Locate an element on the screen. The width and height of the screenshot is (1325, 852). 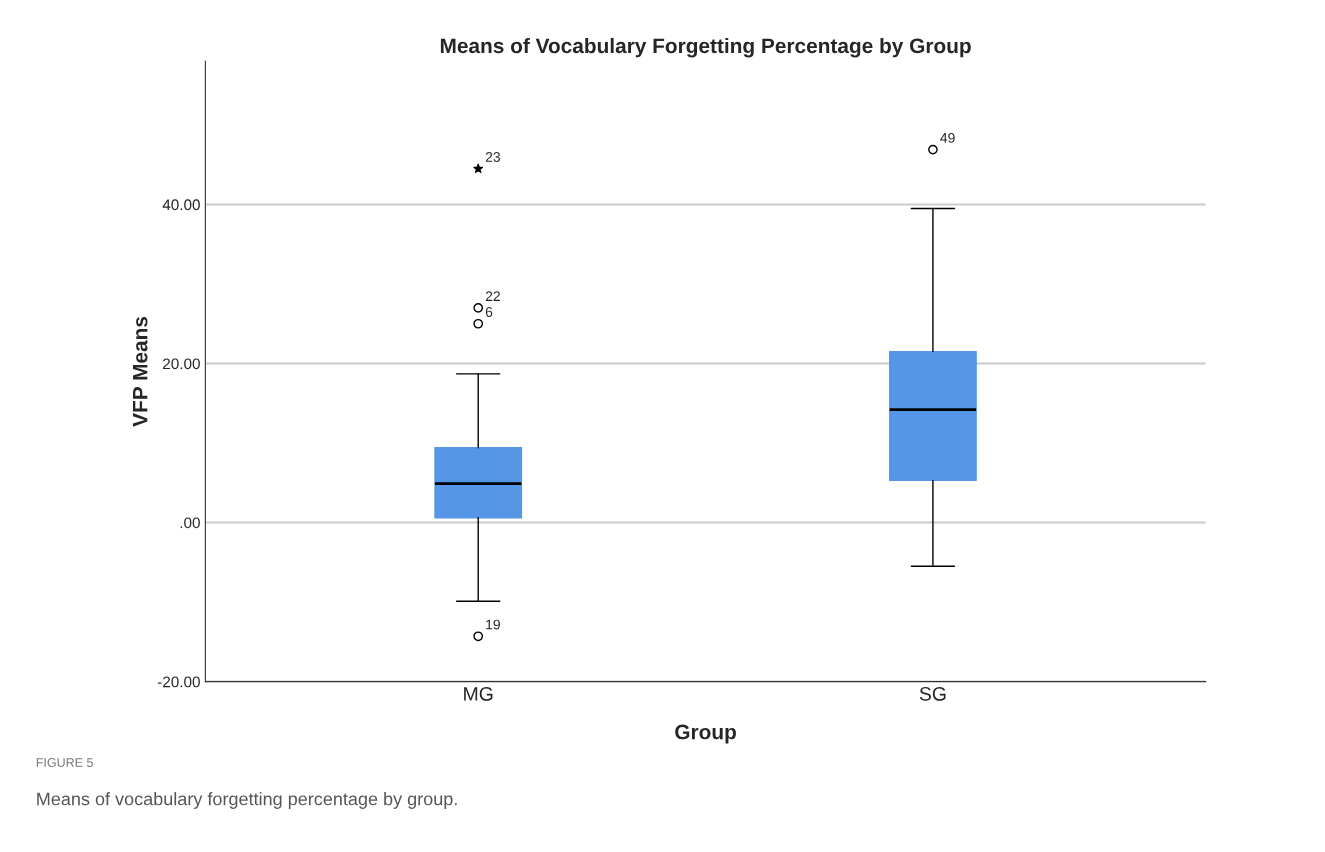
y-tick-label: -20.00 is located at coordinates (178, 682).